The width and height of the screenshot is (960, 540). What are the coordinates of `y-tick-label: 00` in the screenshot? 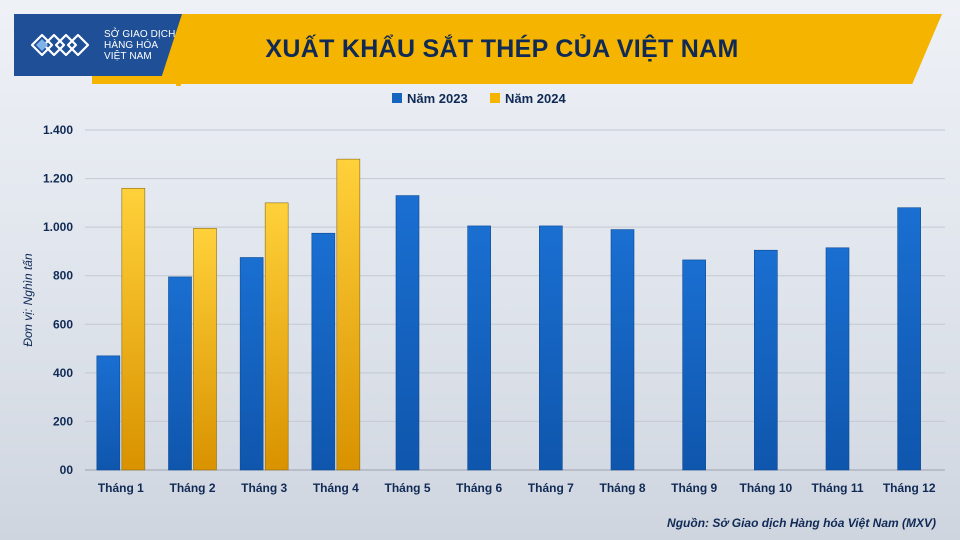 It's located at (67, 470).